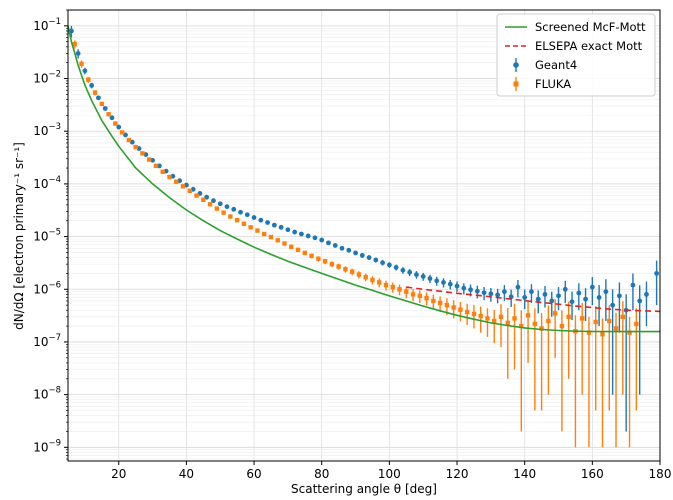 The image size is (673, 500). I want to click on x-axis: 20 40 60 80 100 120 140 160 180, so click(391, 471).